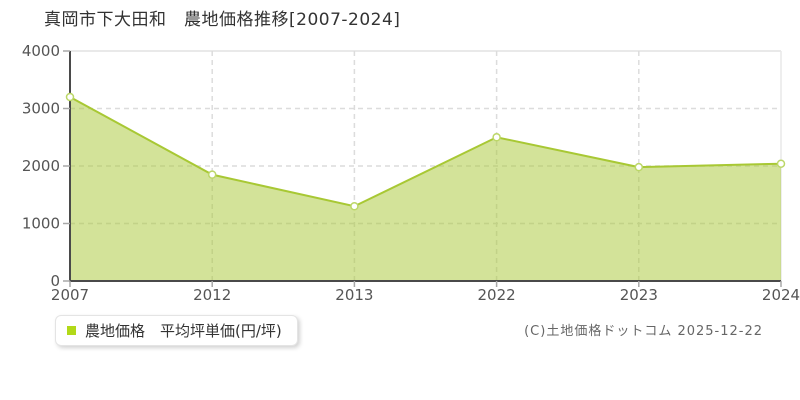  Describe the element at coordinates (41, 224) in the screenshot. I see `y-axis-tick-label: 1000` at that location.